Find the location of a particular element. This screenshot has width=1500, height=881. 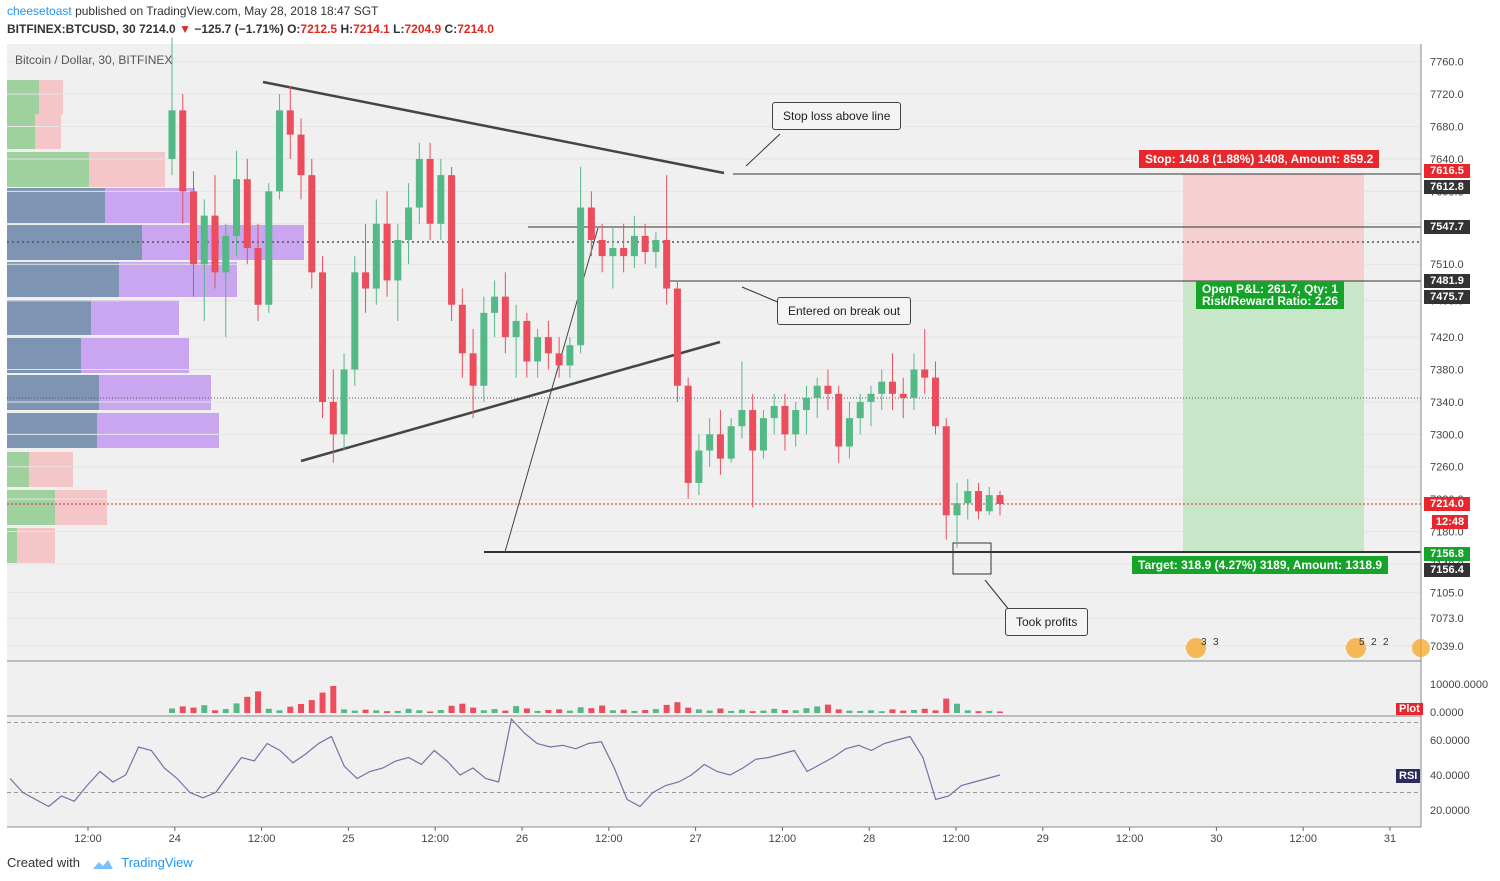

price-tick-label: 7510.0 is located at coordinates (1447, 265).